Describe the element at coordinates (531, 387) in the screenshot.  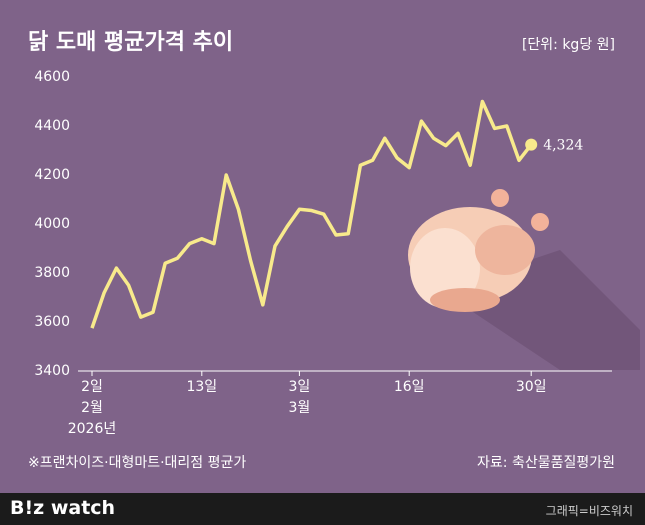
I see `x-tick-label: 30일` at that location.